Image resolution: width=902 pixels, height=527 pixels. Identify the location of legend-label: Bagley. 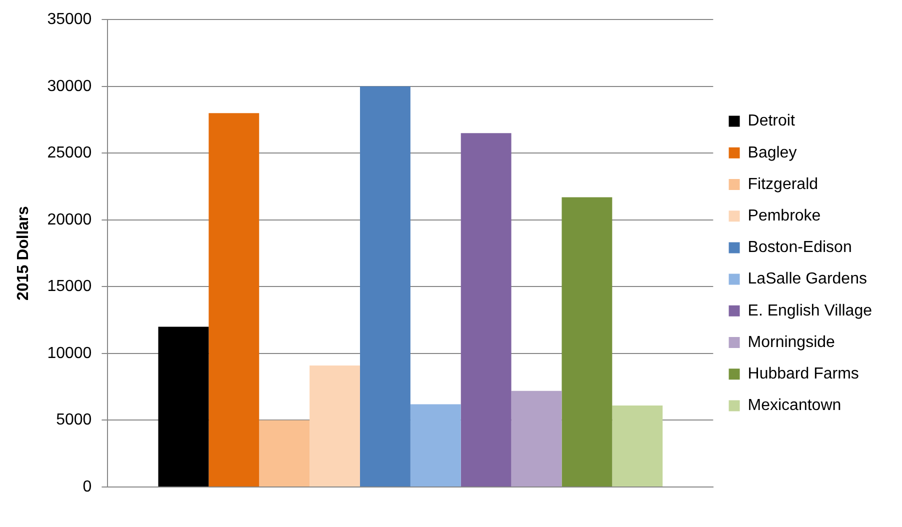
(772, 153).